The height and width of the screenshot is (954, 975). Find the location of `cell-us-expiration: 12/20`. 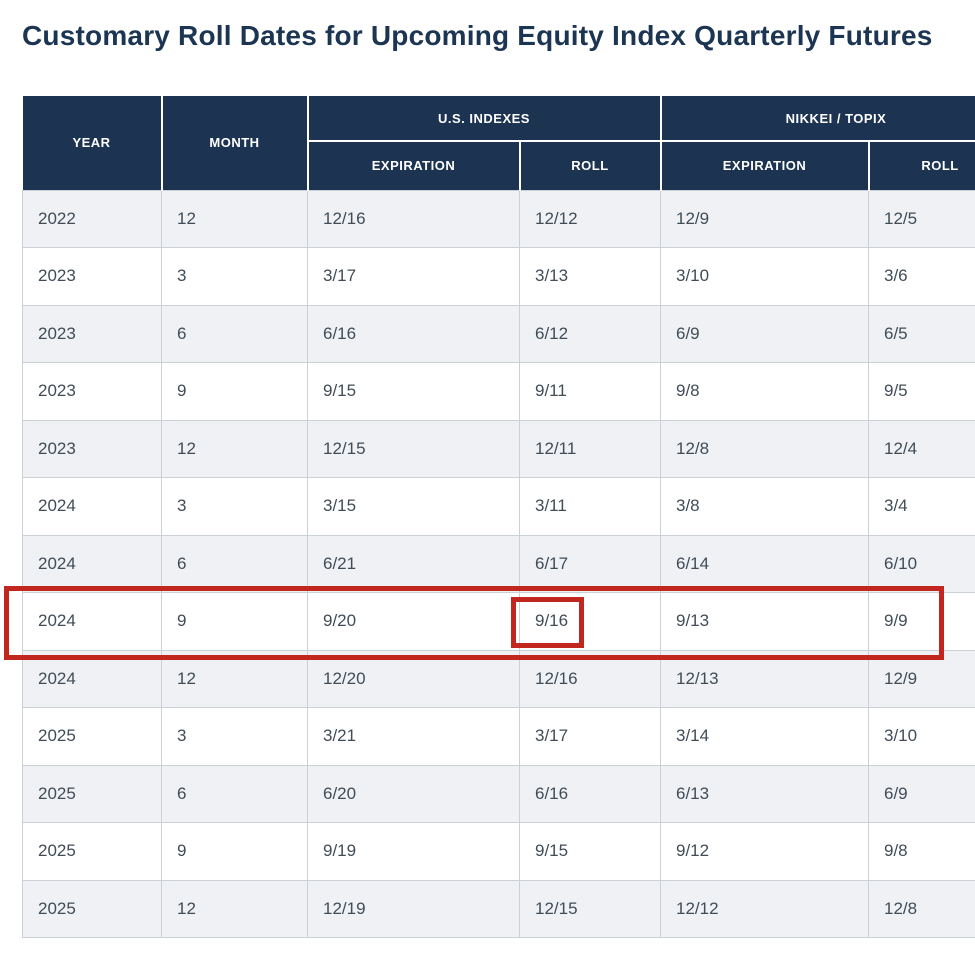

cell-us-expiration: 12/20 is located at coordinates (413, 678).